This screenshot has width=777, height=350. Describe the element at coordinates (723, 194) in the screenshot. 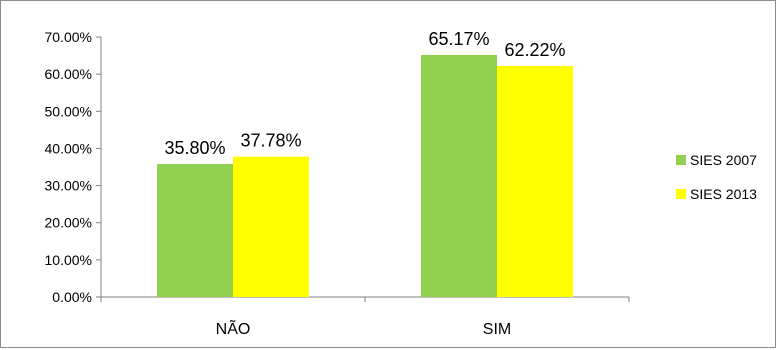

I see `legend-label: SIES 2013` at that location.